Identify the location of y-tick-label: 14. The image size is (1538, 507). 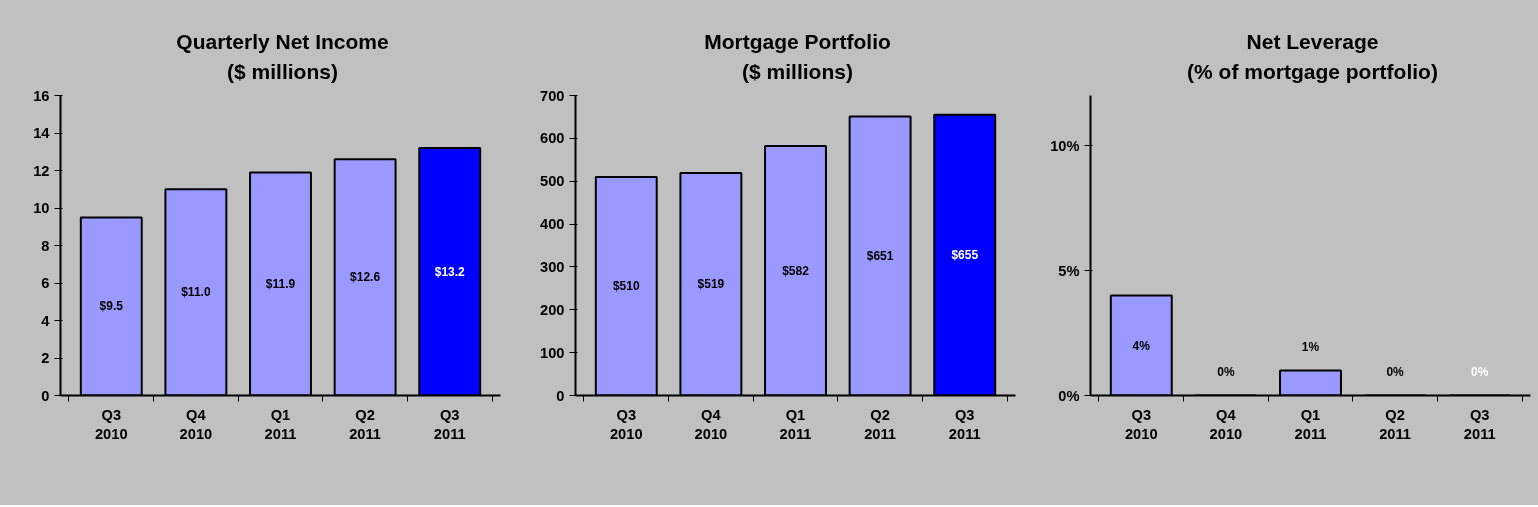
(42, 133).